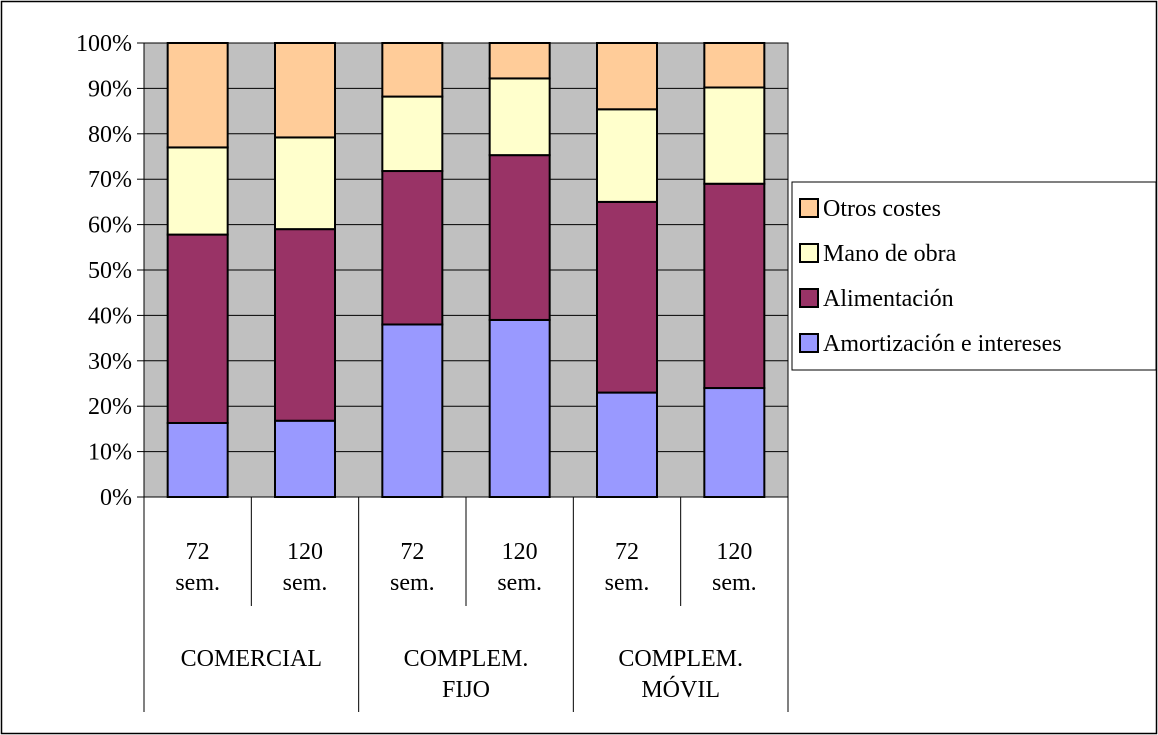 The width and height of the screenshot is (1158, 735). I want to click on group-label: MÓVIL, so click(680, 689).